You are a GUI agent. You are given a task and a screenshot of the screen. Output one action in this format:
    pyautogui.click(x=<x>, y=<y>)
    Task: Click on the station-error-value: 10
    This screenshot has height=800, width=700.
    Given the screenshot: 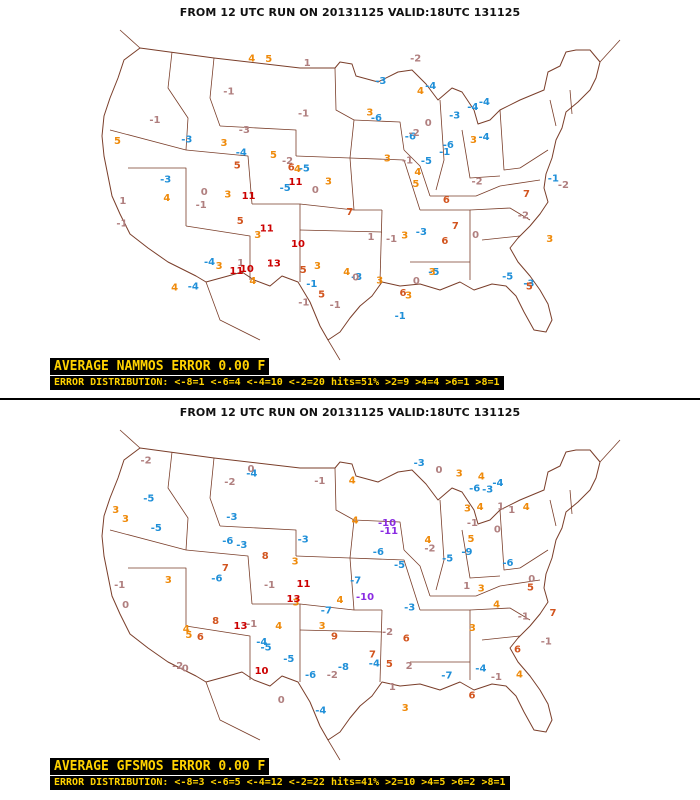 What is the action you would take?
    pyautogui.click(x=247, y=269)
    